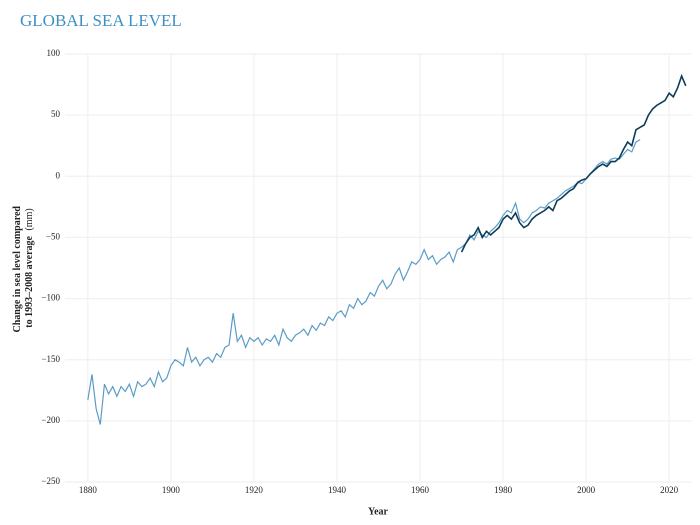 The height and width of the screenshot is (525, 700). What do you see at coordinates (56, 114) in the screenshot?
I see `y-tick-label: 50` at bounding box center [56, 114].